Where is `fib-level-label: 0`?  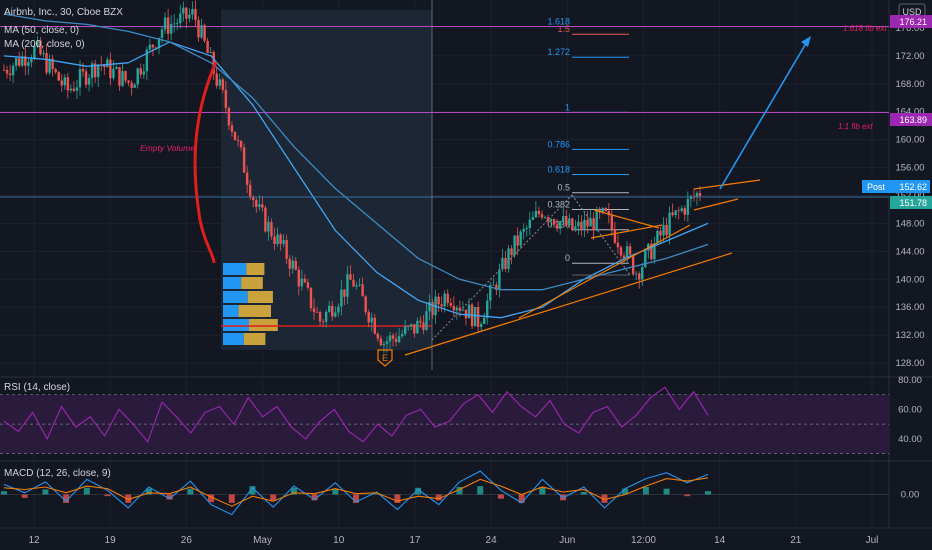 fib-level-label: 0 is located at coordinates (567, 258).